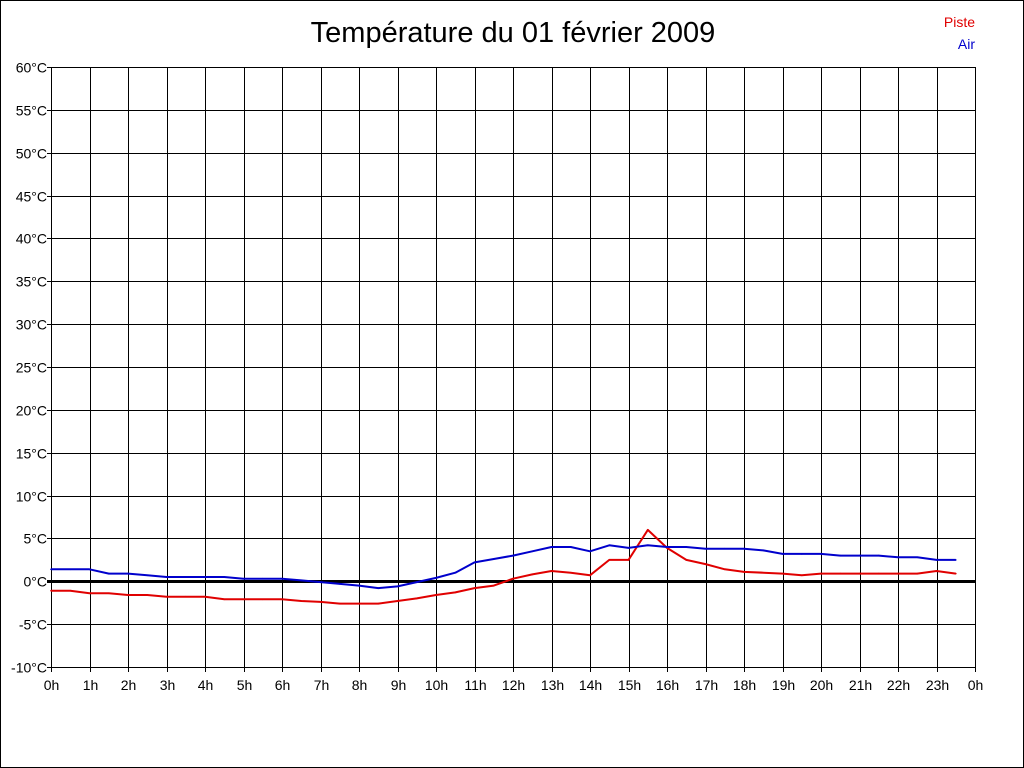 Image resolution: width=1024 pixels, height=768 pixels. What do you see at coordinates (360, 685) in the screenshot?
I see `x-tick-label: 8h` at bounding box center [360, 685].